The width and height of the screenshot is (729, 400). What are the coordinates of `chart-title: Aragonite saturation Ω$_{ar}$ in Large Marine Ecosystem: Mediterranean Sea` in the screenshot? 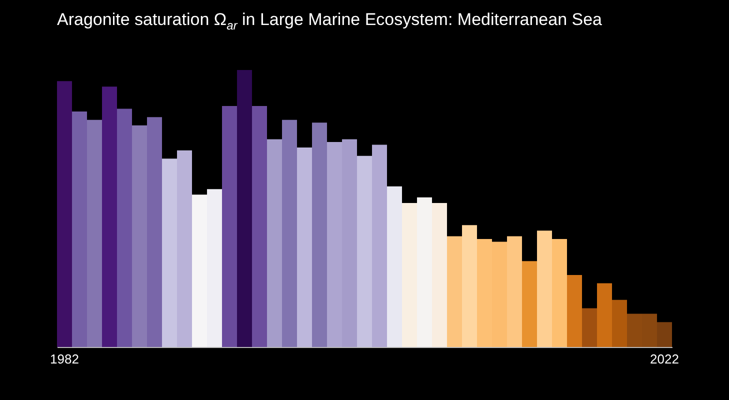 It's located at (329, 21).